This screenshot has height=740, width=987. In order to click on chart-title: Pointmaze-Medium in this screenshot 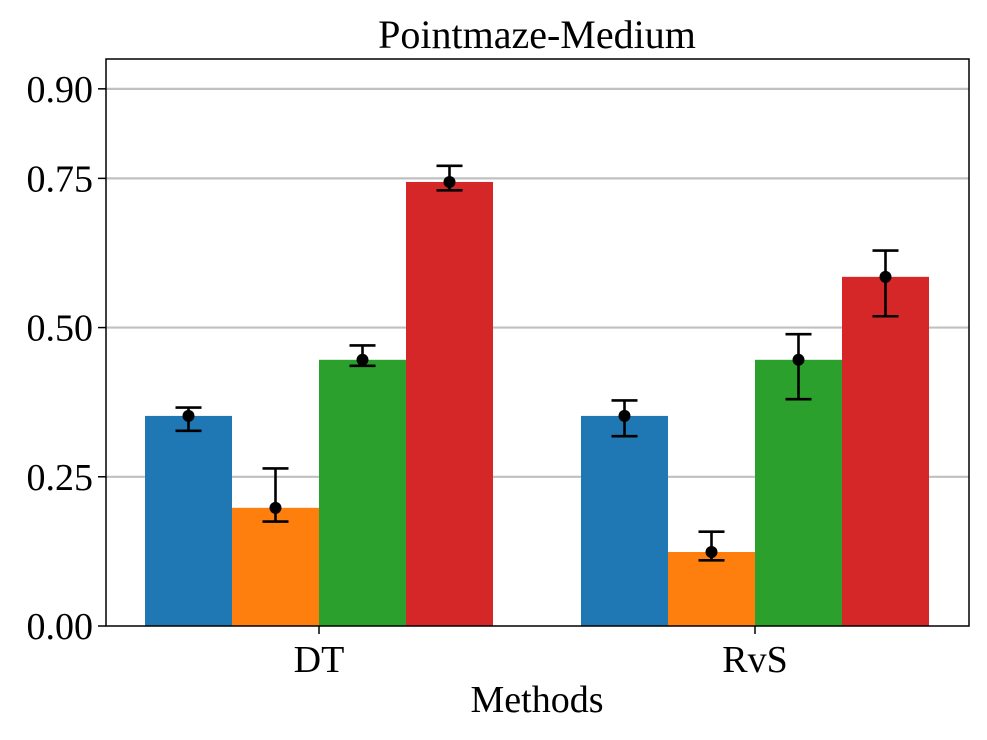, I will do `click(537, 34)`.